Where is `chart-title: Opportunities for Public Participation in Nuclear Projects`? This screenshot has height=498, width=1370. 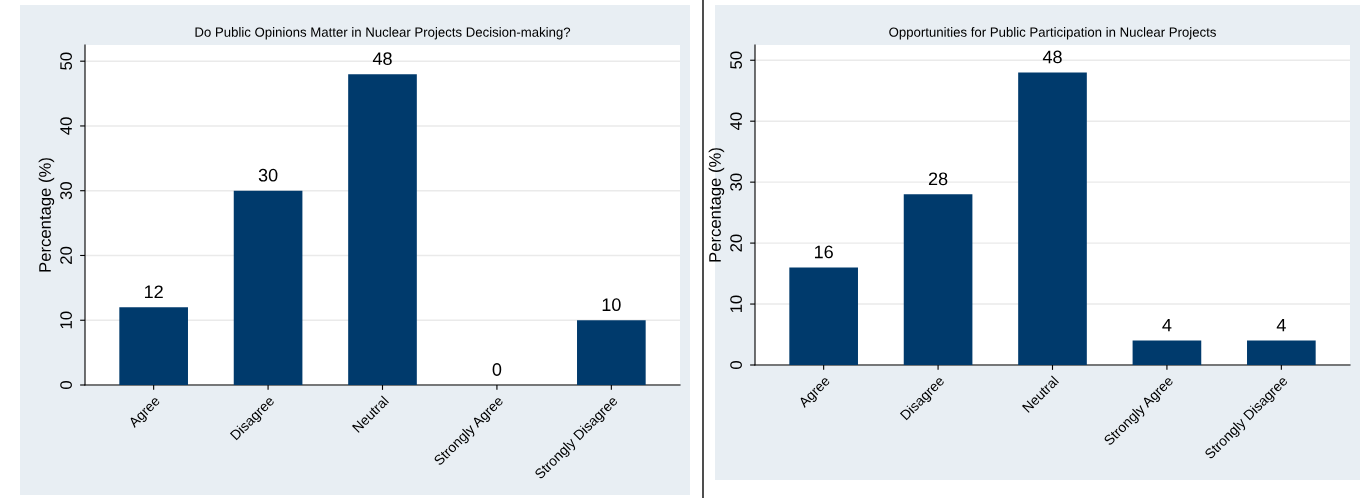
chart-title: Opportunities for Public Participation in Nuclear Projects is located at coordinates (1052, 33).